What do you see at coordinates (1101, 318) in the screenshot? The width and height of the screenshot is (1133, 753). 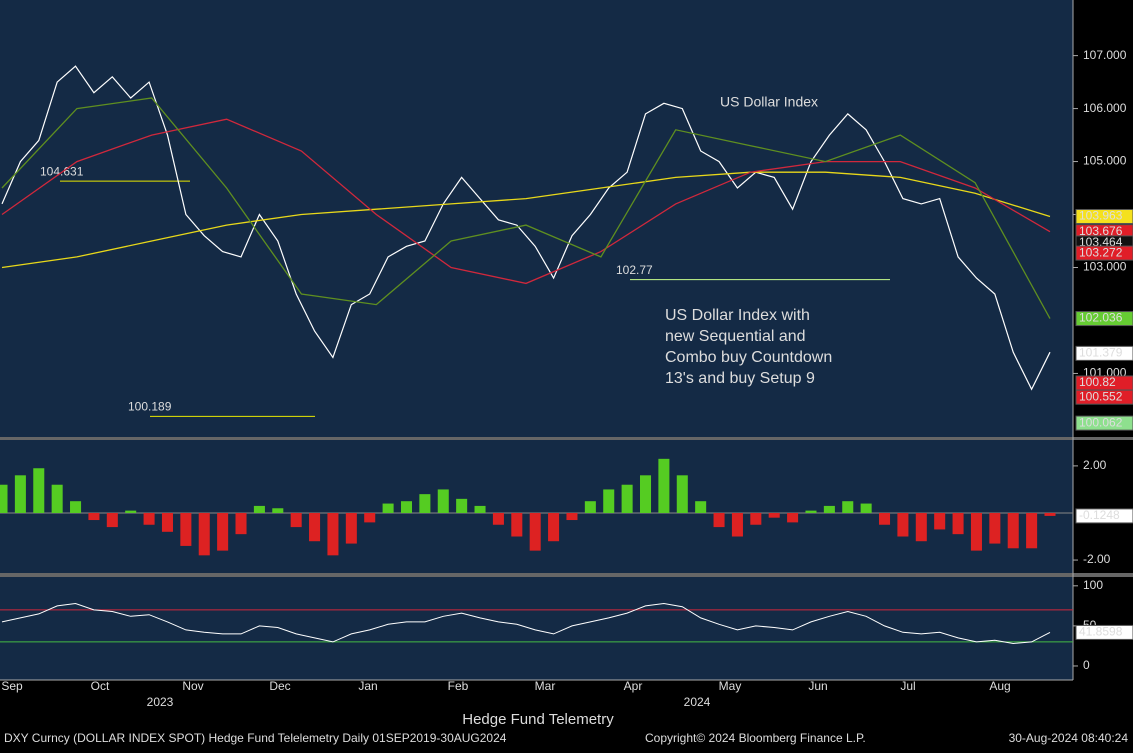 I see `value-tag-label: 102.036` at bounding box center [1101, 318].